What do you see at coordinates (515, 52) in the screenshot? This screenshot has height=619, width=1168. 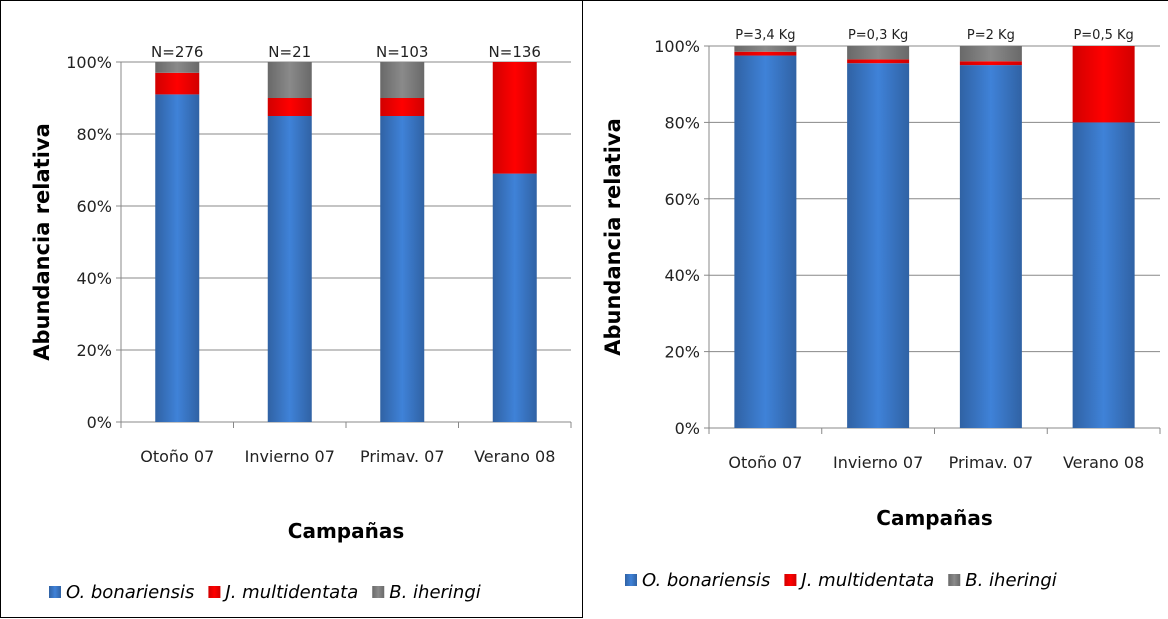 I see `bar-top-label: N=136` at bounding box center [515, 52].